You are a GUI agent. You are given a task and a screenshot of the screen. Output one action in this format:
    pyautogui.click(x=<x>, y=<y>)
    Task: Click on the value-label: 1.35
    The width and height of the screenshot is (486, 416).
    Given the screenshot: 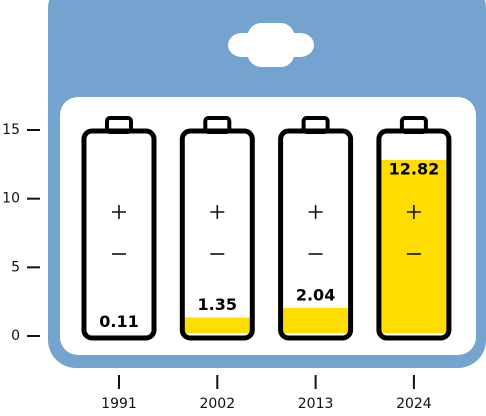 What is the action you would take?
    pyautogui.click(x=217, y=304)
    